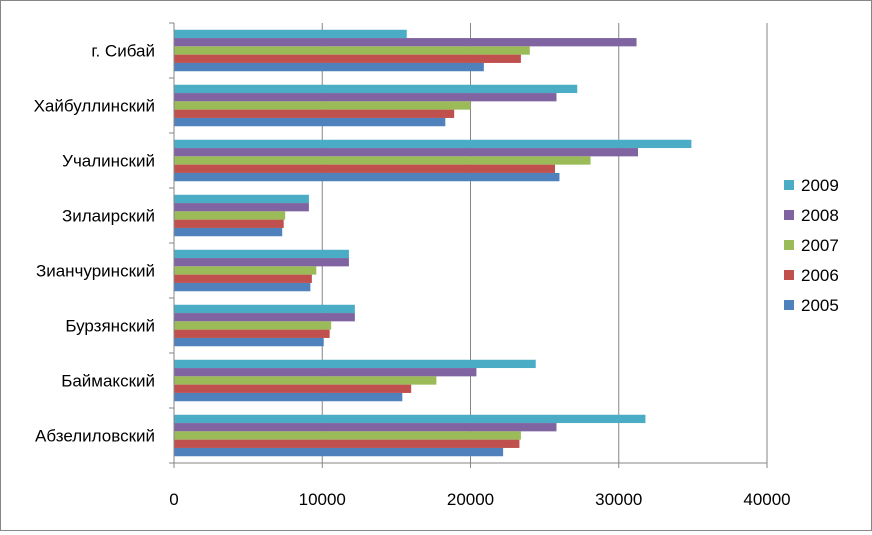  What do you see at coordinates (789, 215) in the screenshot?
I see `legend-swatch-2008` at bounding box center [789, 215].